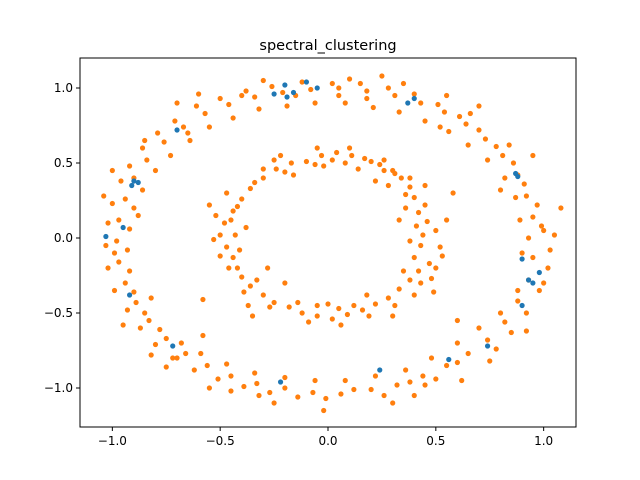  I want to click on x-tick-label: 0.5, so click(435, 441).